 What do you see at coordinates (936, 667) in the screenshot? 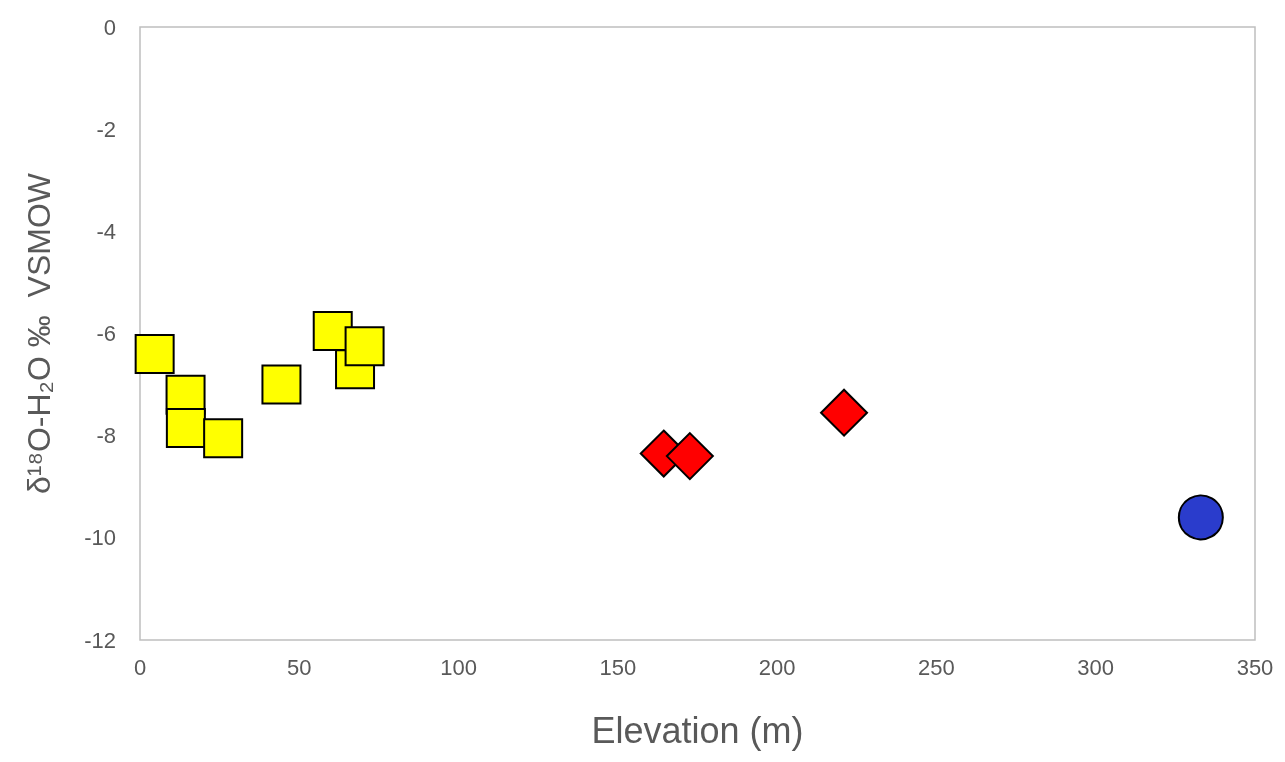
I see `x-tick-label: 250` at bounding box center [936, 667].